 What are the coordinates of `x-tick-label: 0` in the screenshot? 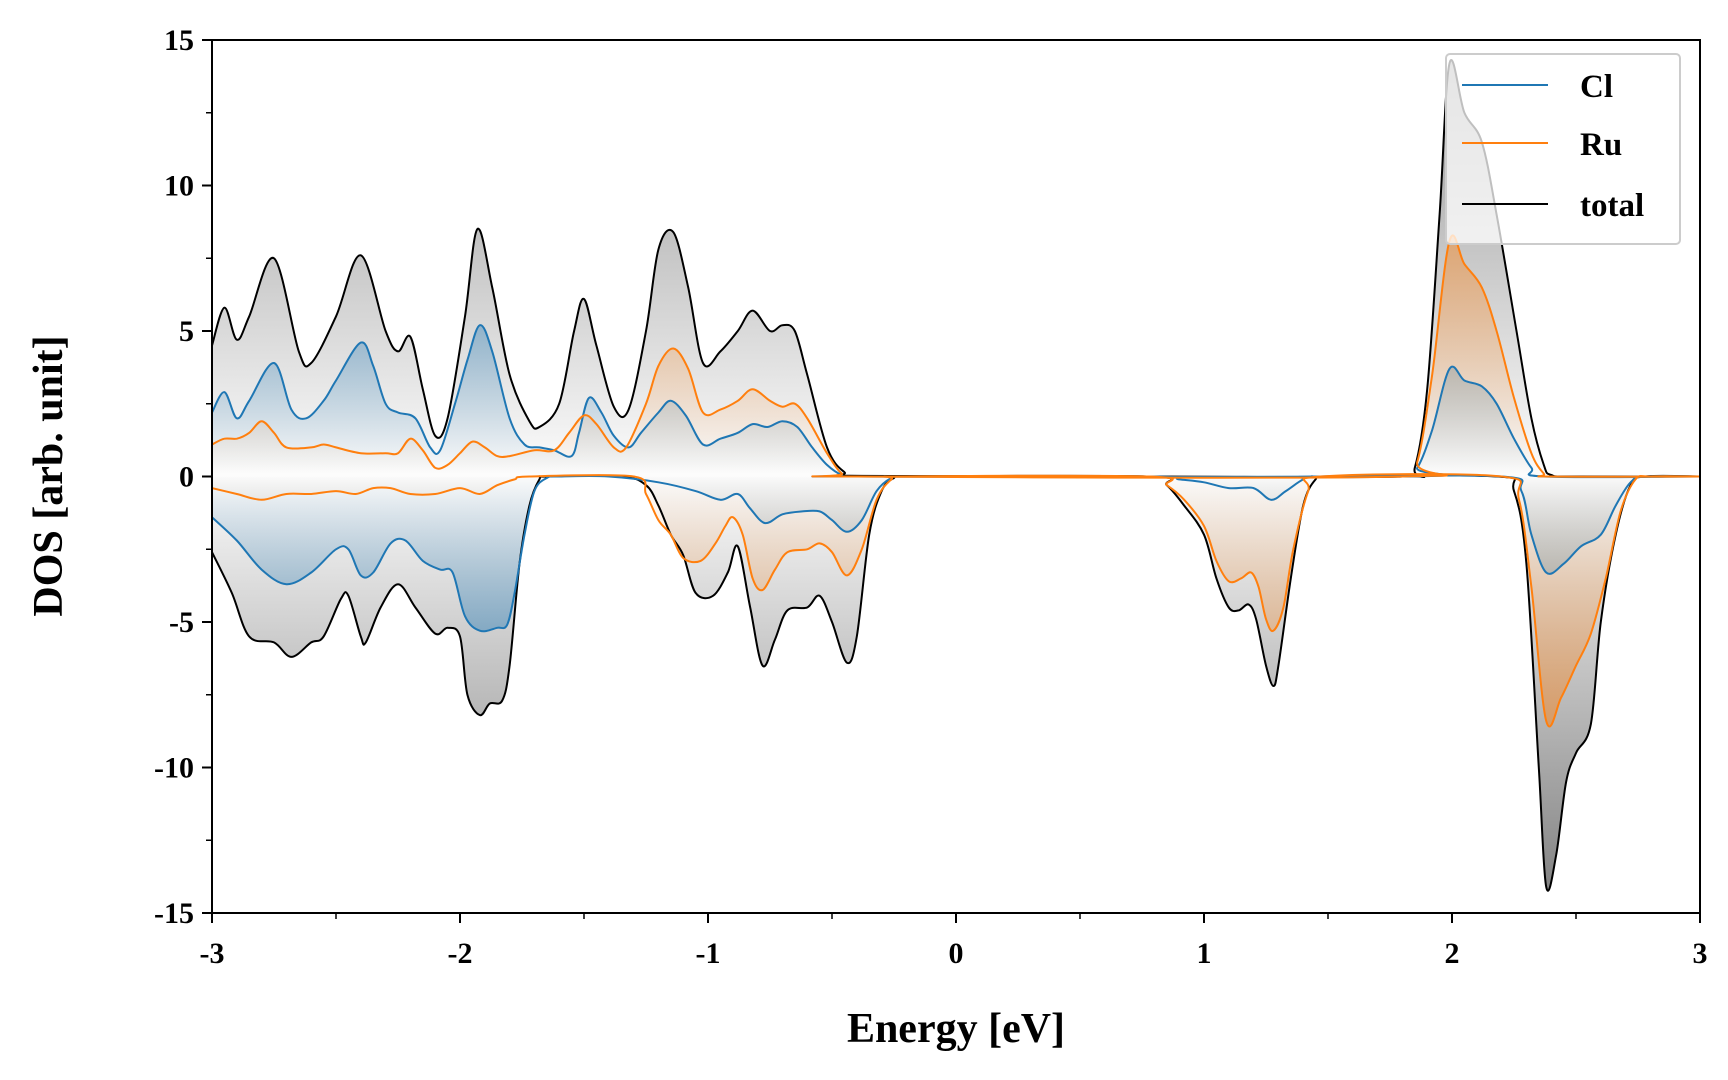 It's located at (956, 953).